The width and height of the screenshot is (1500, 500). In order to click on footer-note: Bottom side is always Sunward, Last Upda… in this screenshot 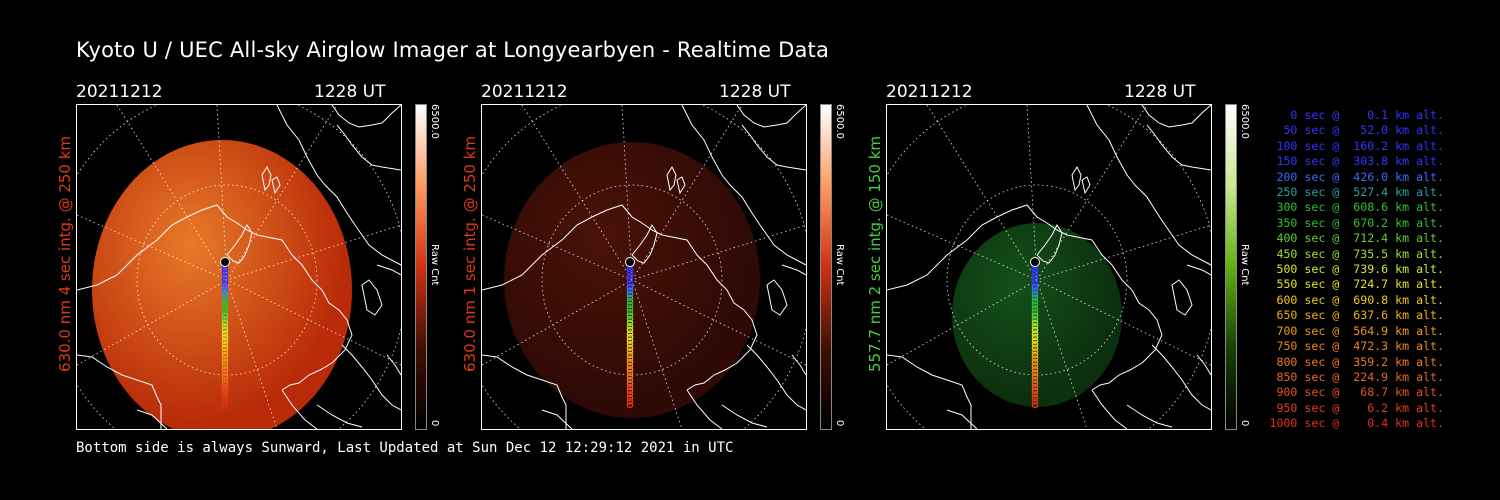, I will do `click(405, 448)`.